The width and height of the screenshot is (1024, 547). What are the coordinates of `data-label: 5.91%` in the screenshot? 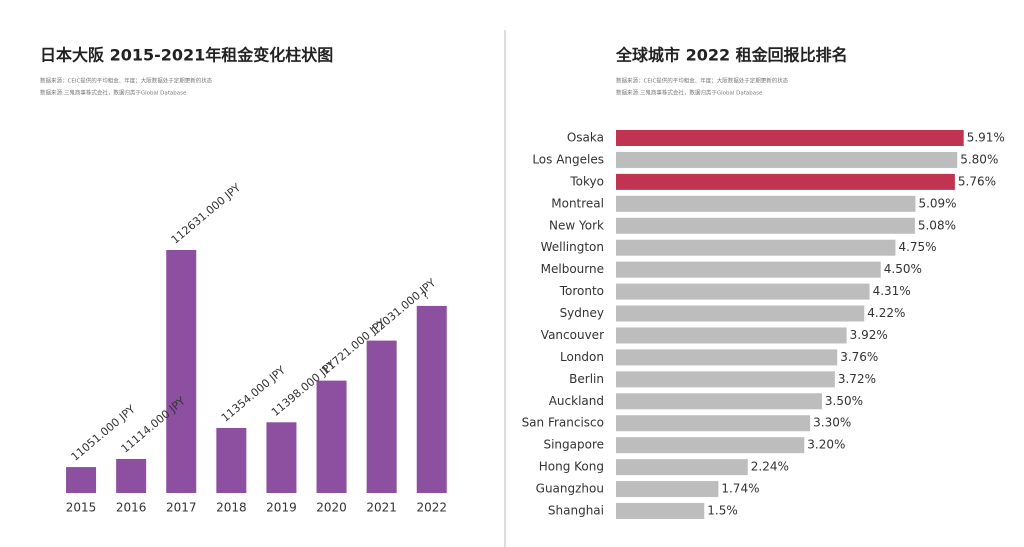 It's located at (986, 138).